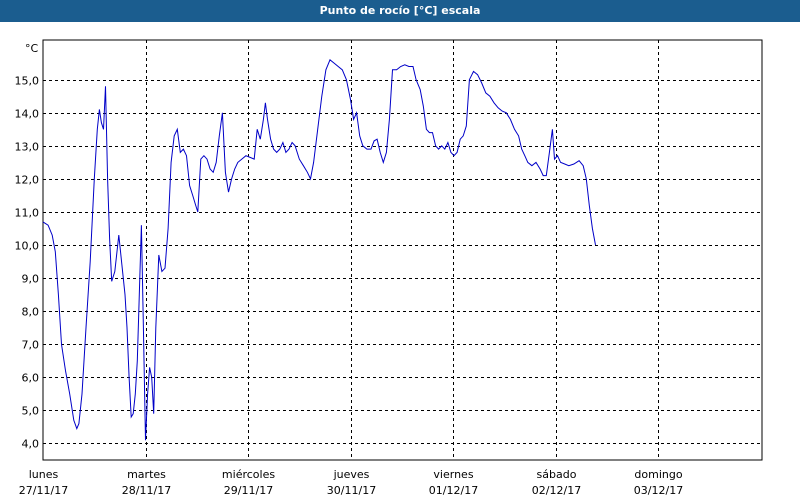  Describe the element at coordinates (27, 147) in the screenshot. I see `y-tick-label: 13,0` at that location.